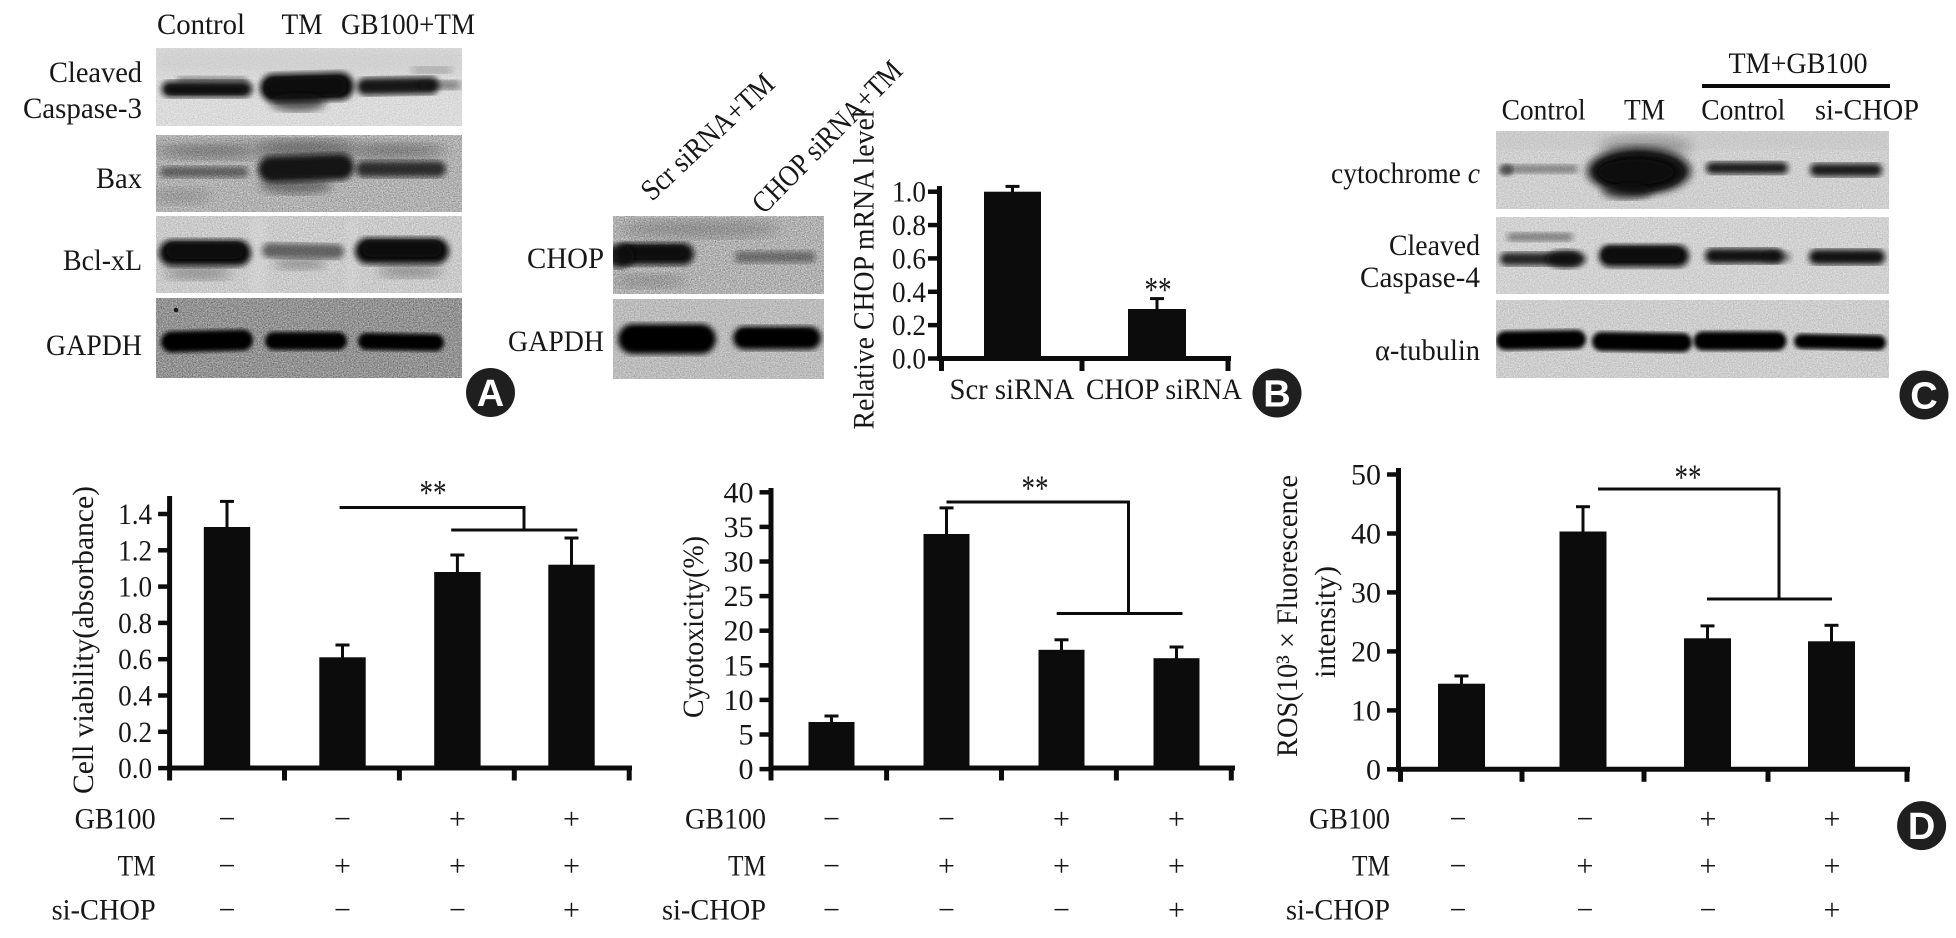 Image resolution: width=1956 pixels, height=938 pixels. I want to click on svg-text: A, so click(490, 394).